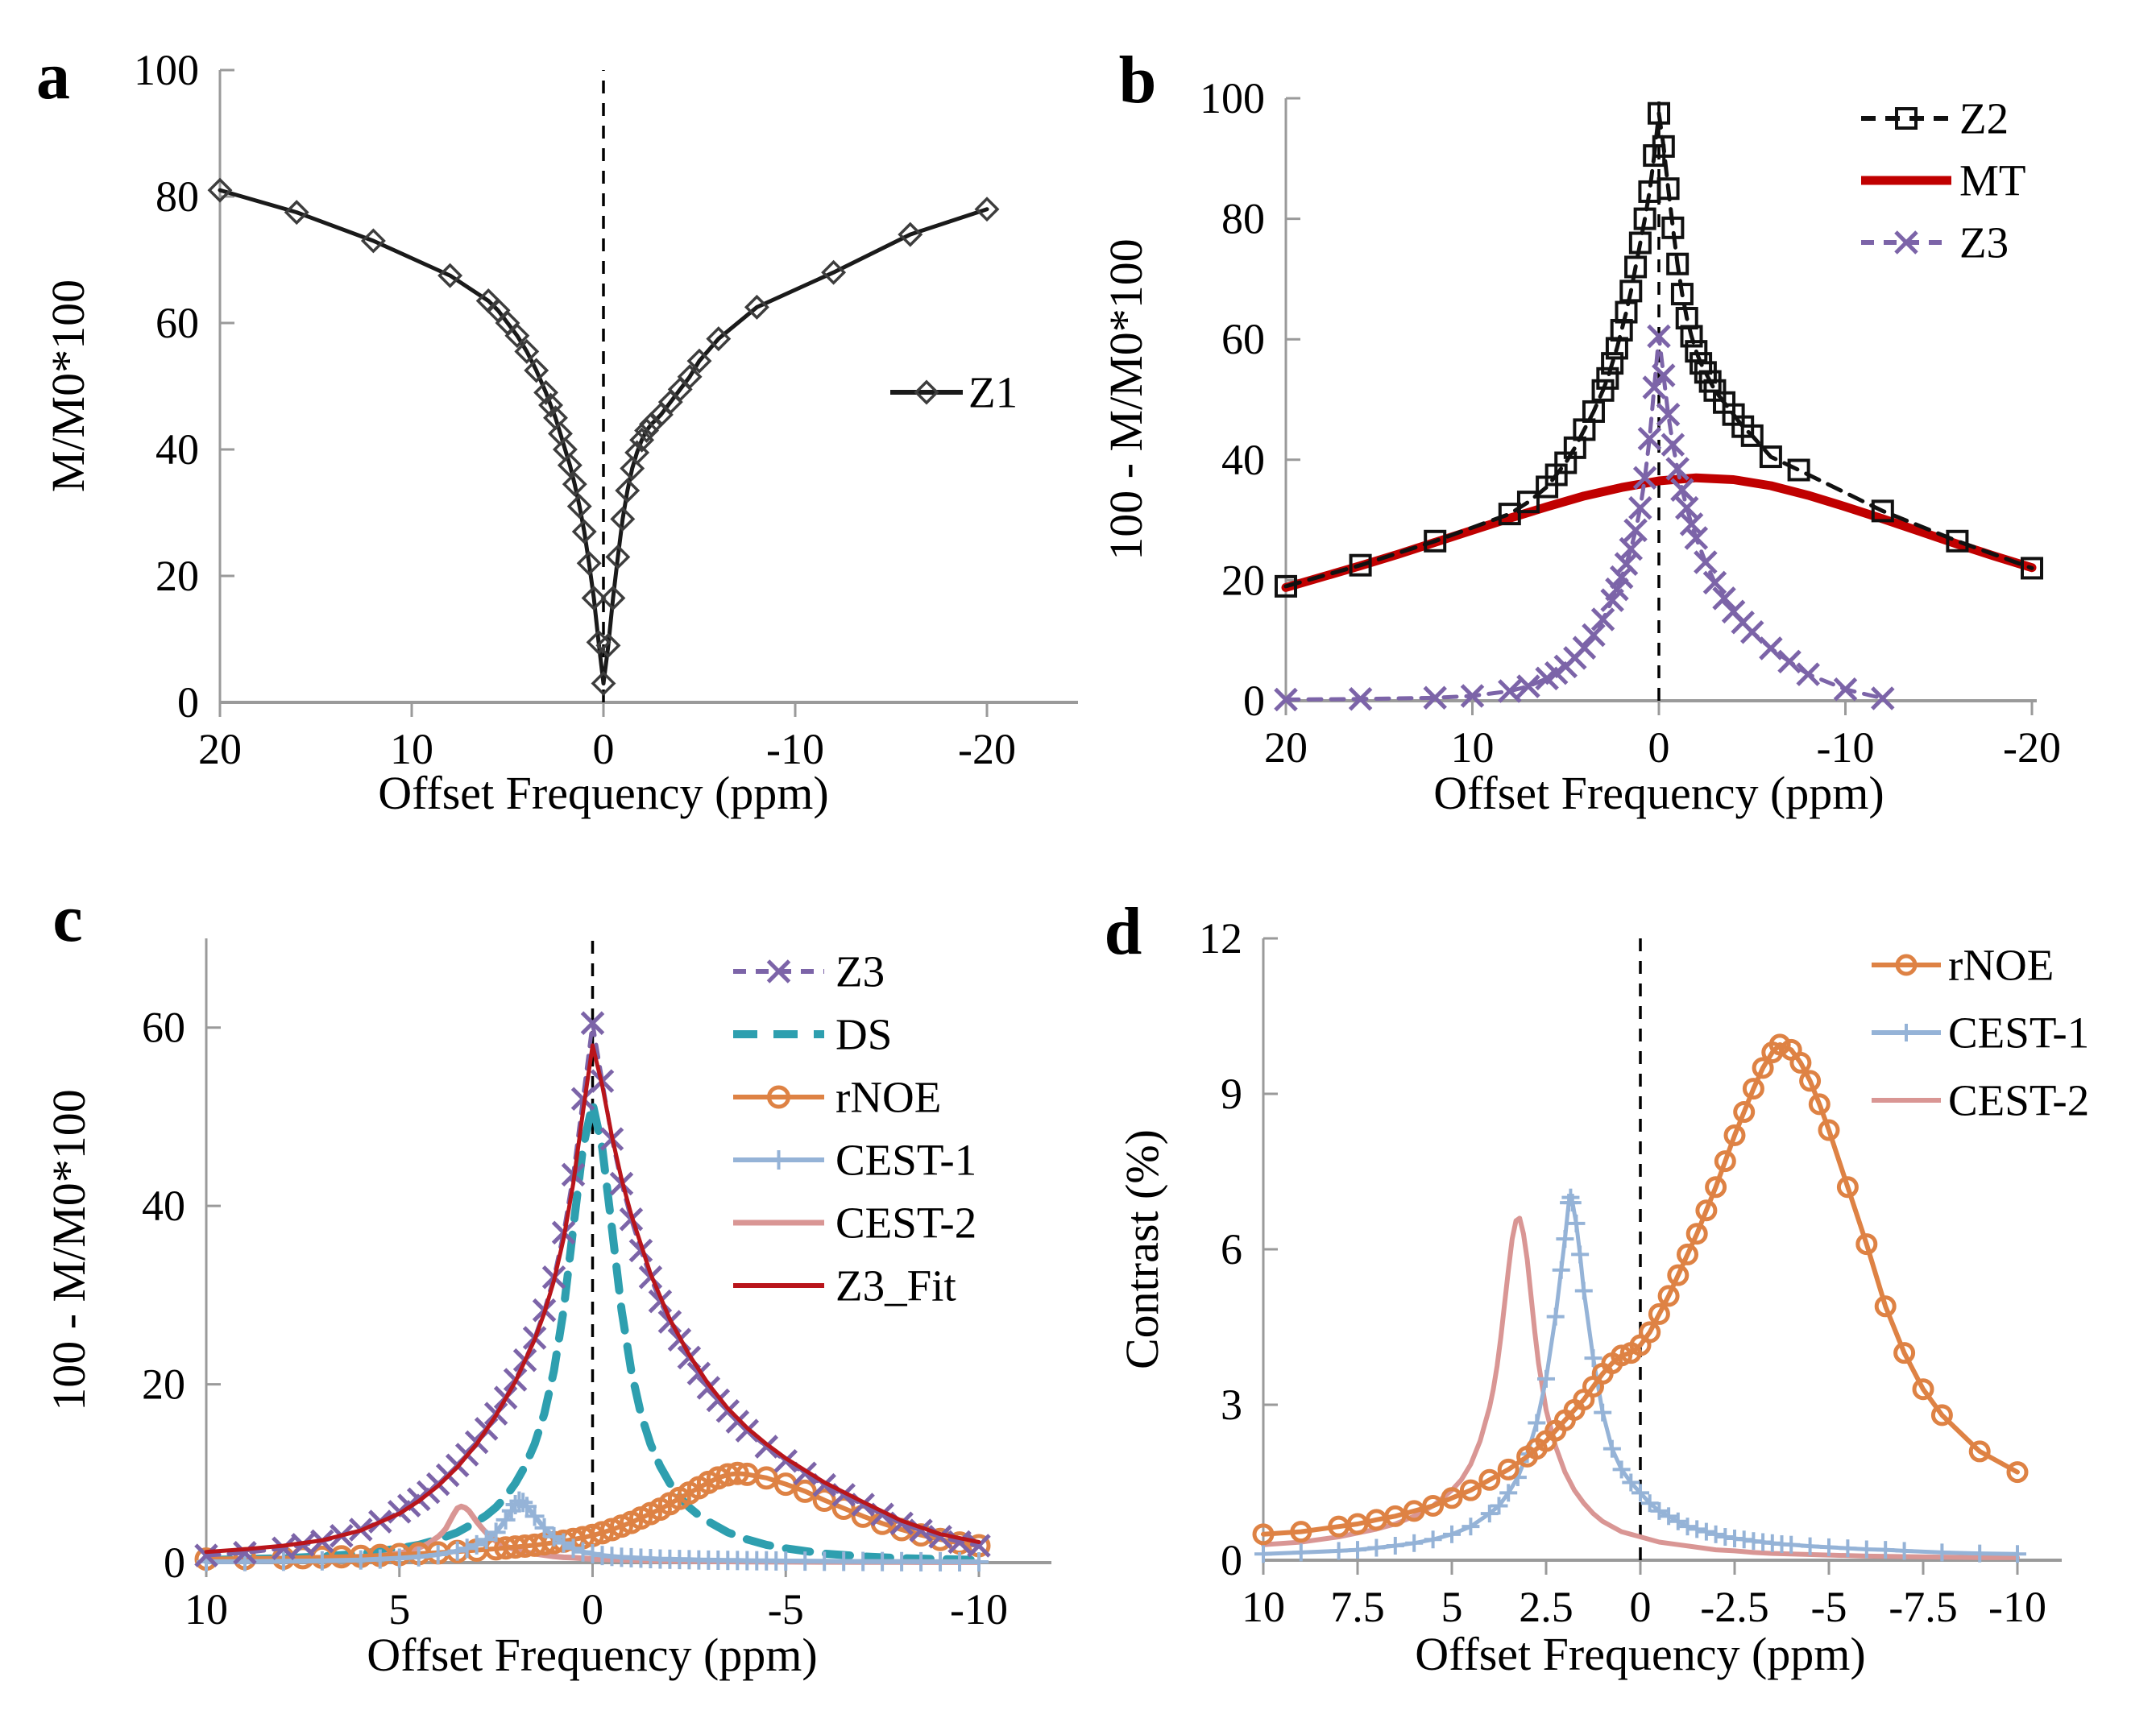 This screenshot has width=2156, height=1735. I want to click on panel-c-letter: c, so click(67, 918).